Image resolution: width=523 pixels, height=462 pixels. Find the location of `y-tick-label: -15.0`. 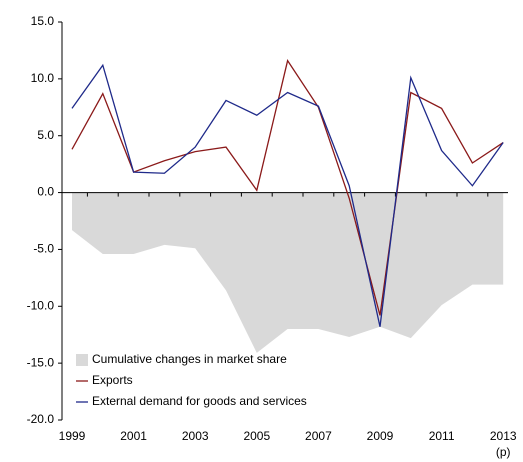

y-tick-label: -15.0 is located at coordinates (41, 362).